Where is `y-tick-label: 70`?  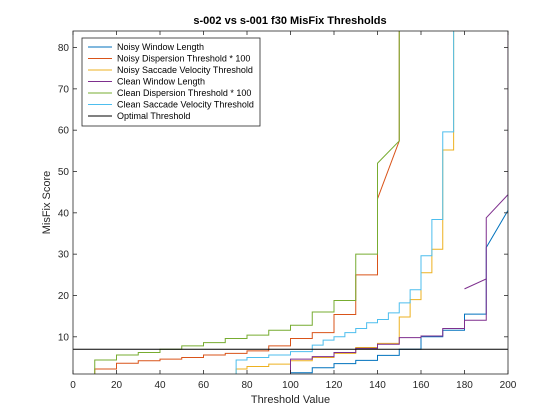 y-tick-label: 70 is located at coordinates (64, 89).